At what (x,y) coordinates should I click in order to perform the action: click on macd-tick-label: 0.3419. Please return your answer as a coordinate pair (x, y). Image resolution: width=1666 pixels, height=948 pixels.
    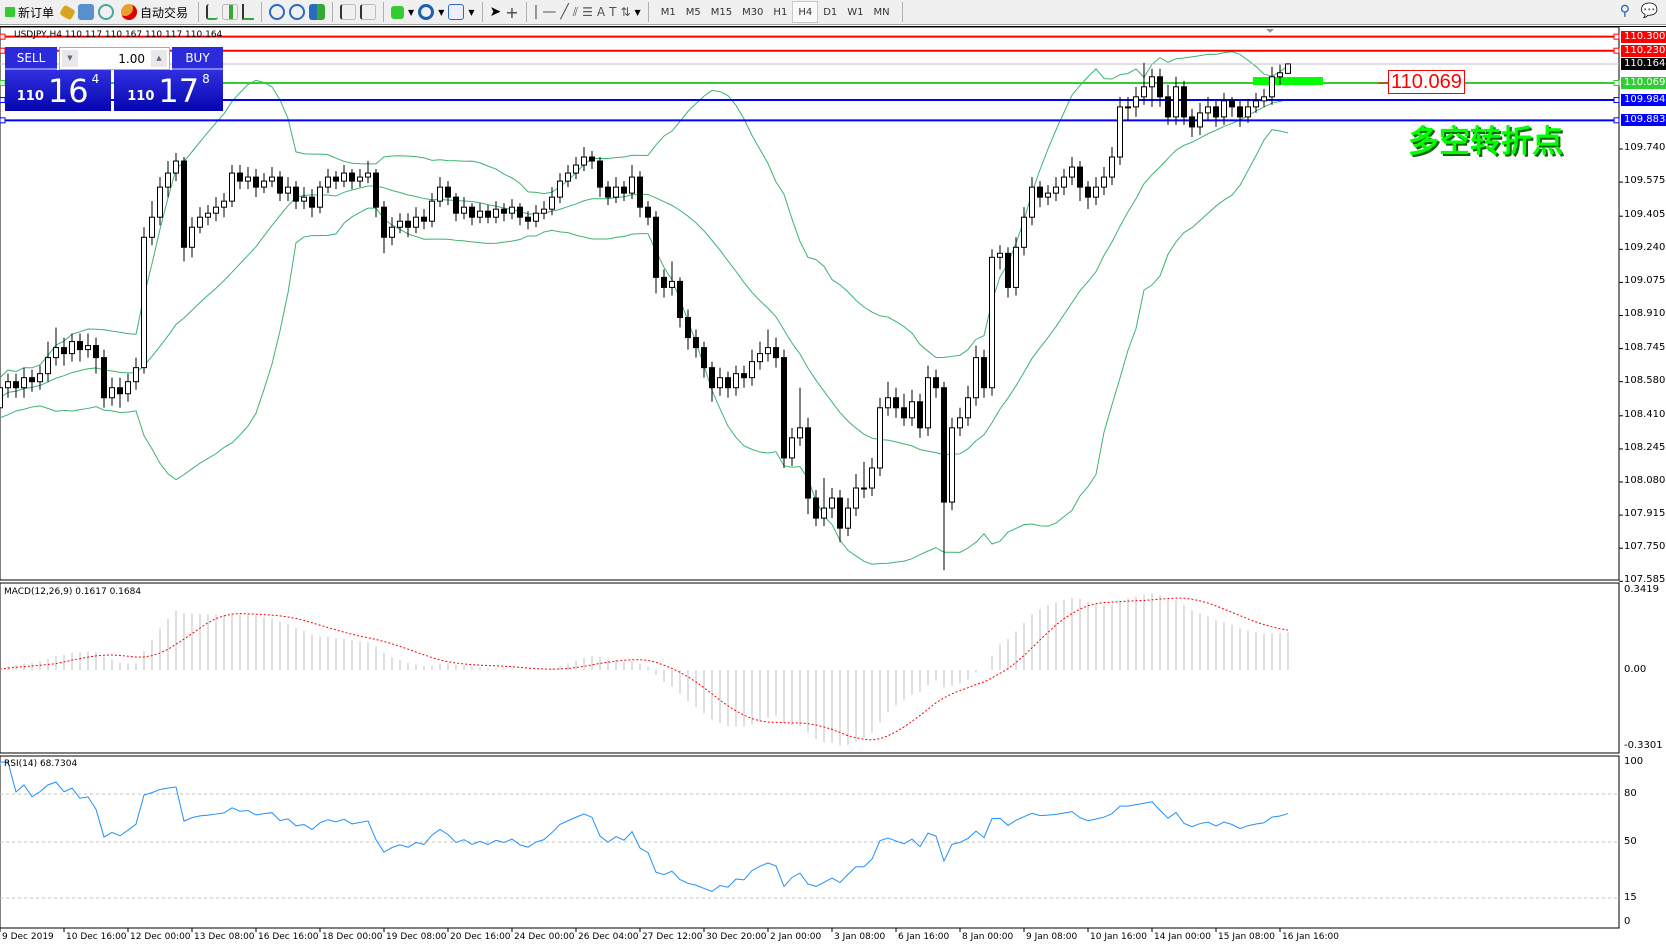
    Looking at the image, I should click on (1641, 589).